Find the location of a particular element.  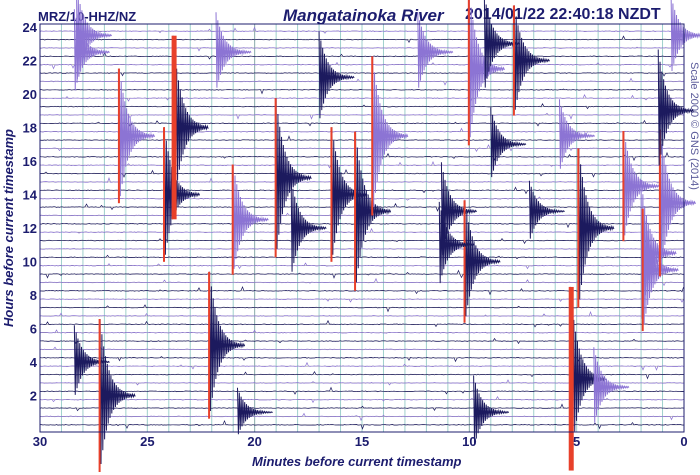

y-tick-label: 6 is located at coordinates (33, 329).